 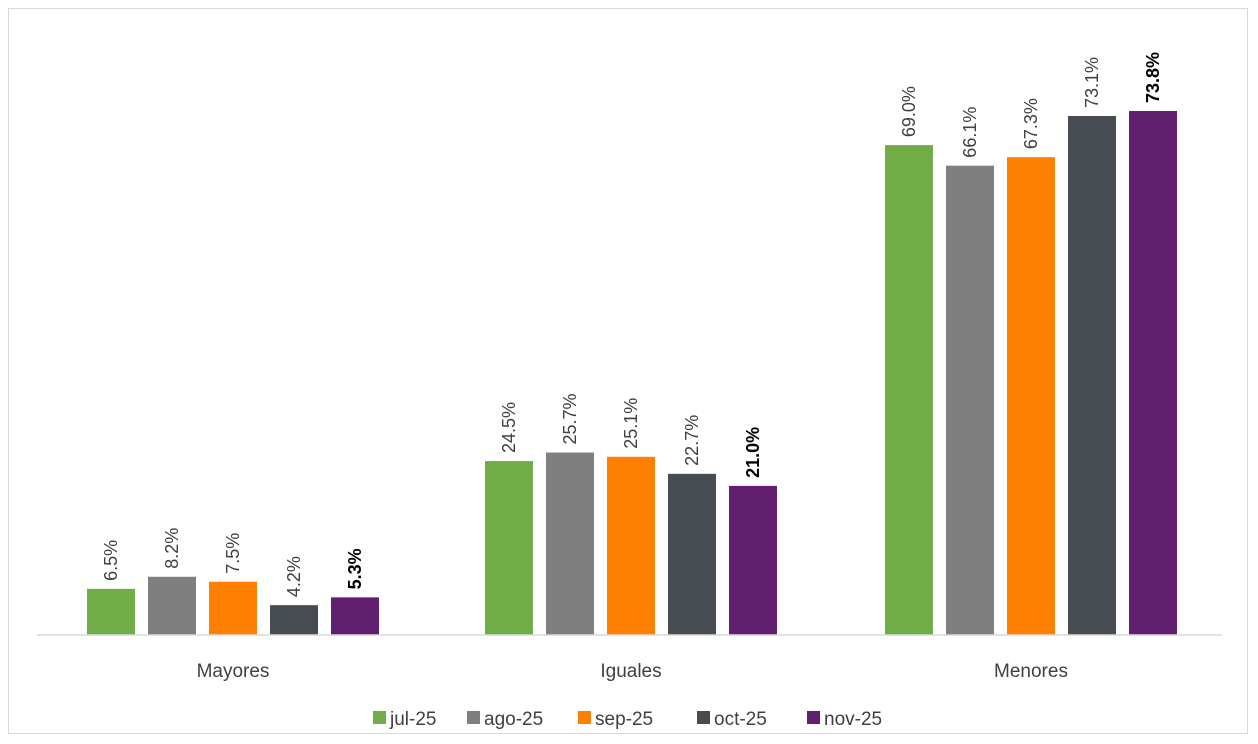 What do you see at coordinates (692, 440) in the screenshot?
I see `value-label-oct-25-iguales: 22.7%` at bounding box center [692, 440].